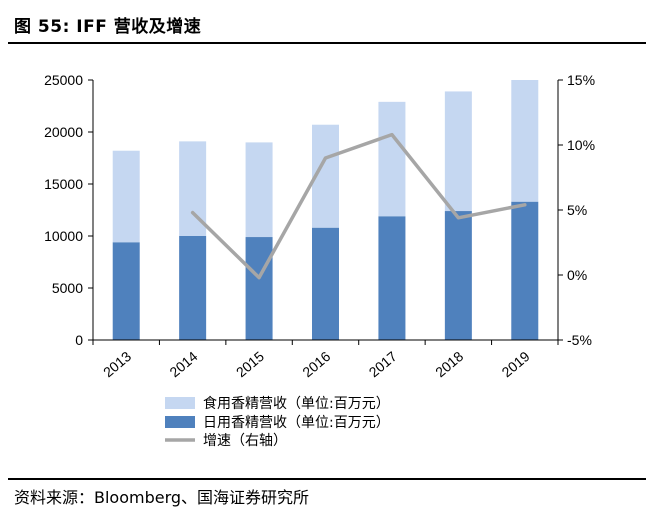 Image resolution: width=654 pixels, height=515 pixels. Describe the element at coordinates (579, 340) in the screenshot. I see `right-tick-label: -5%` at that location.